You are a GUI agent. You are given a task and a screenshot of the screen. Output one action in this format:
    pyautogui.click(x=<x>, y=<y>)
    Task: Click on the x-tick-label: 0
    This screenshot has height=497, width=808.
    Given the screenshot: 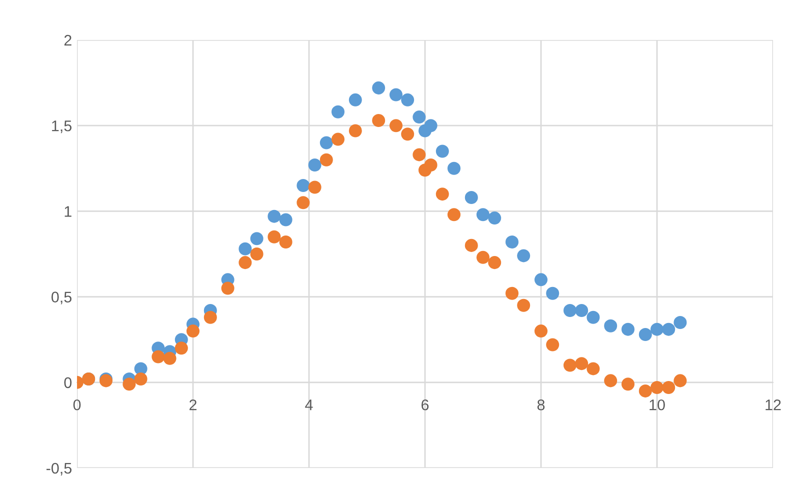 What is the action you would take?
    pyautogui.click(x=77, y=404)
    